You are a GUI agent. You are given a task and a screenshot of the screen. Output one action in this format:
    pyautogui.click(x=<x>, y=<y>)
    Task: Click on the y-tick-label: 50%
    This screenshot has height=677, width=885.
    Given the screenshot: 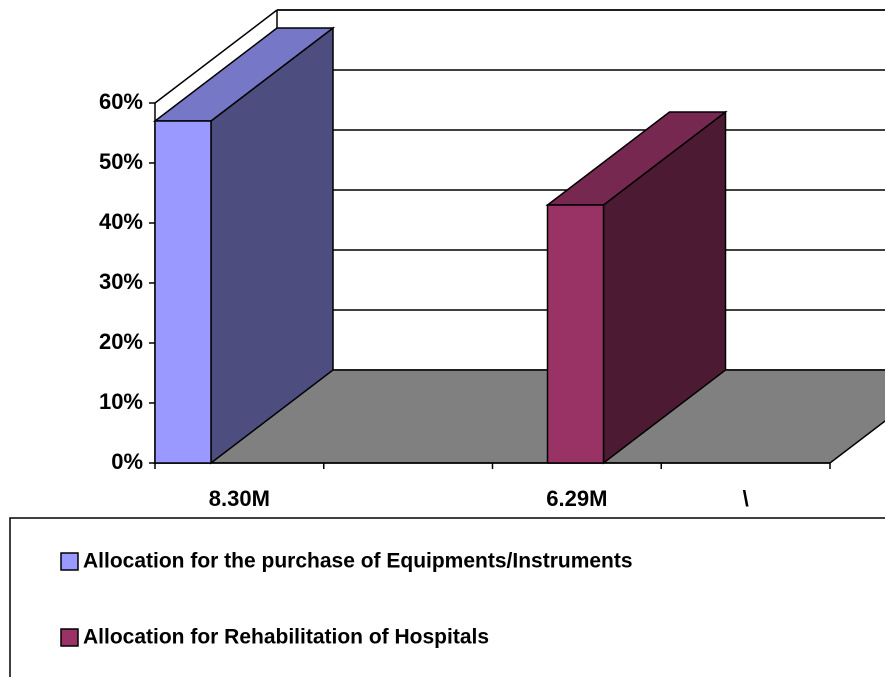 What is the action you would take?
    pyautogui.click(x=121, y=161)
    